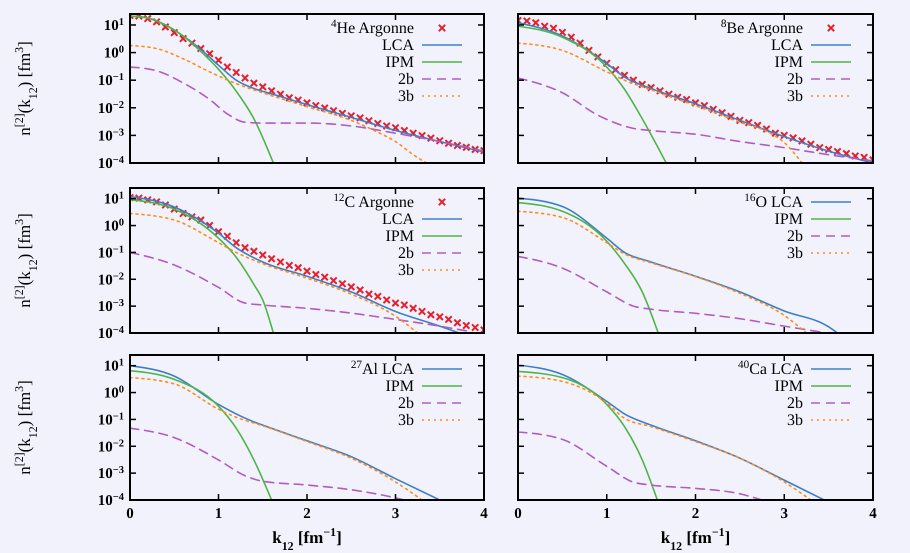 The height and width of the screenshot is (553, 910). I want to click on legend-label: $^{4}$He Argonne, so click(372, 27).